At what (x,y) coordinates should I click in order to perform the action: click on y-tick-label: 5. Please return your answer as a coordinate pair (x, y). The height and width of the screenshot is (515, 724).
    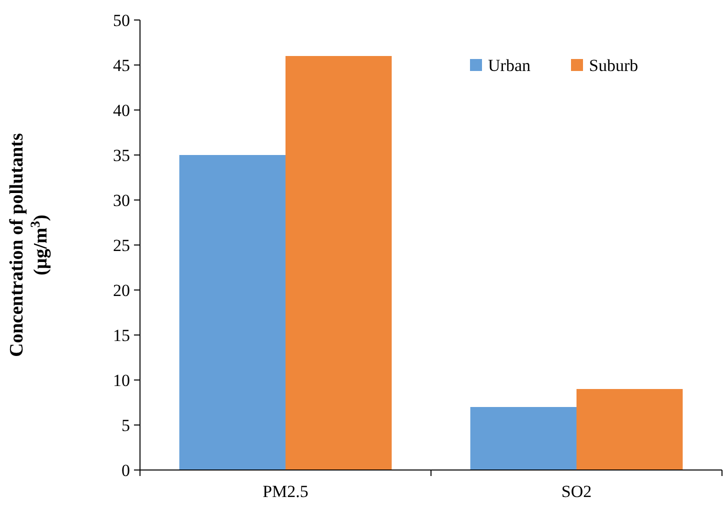
    Looking at the image, I should click on (126, 425).